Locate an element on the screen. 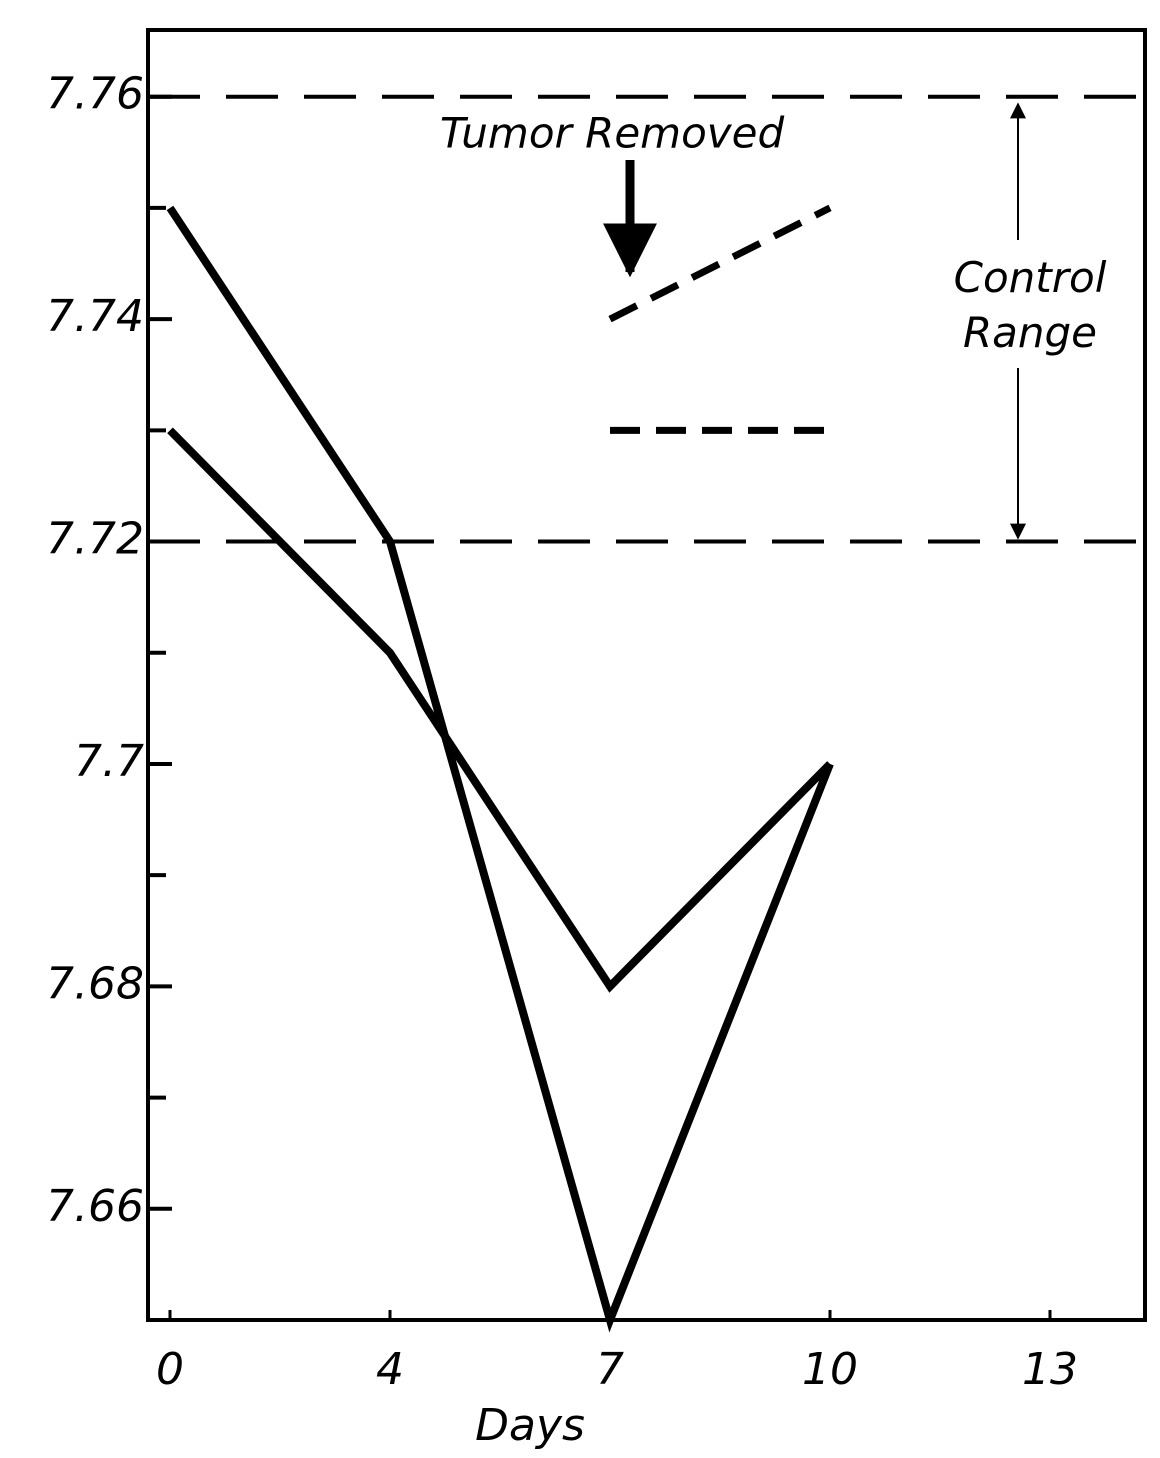  annotation-line: Range is located at coordinates (1030, 332).